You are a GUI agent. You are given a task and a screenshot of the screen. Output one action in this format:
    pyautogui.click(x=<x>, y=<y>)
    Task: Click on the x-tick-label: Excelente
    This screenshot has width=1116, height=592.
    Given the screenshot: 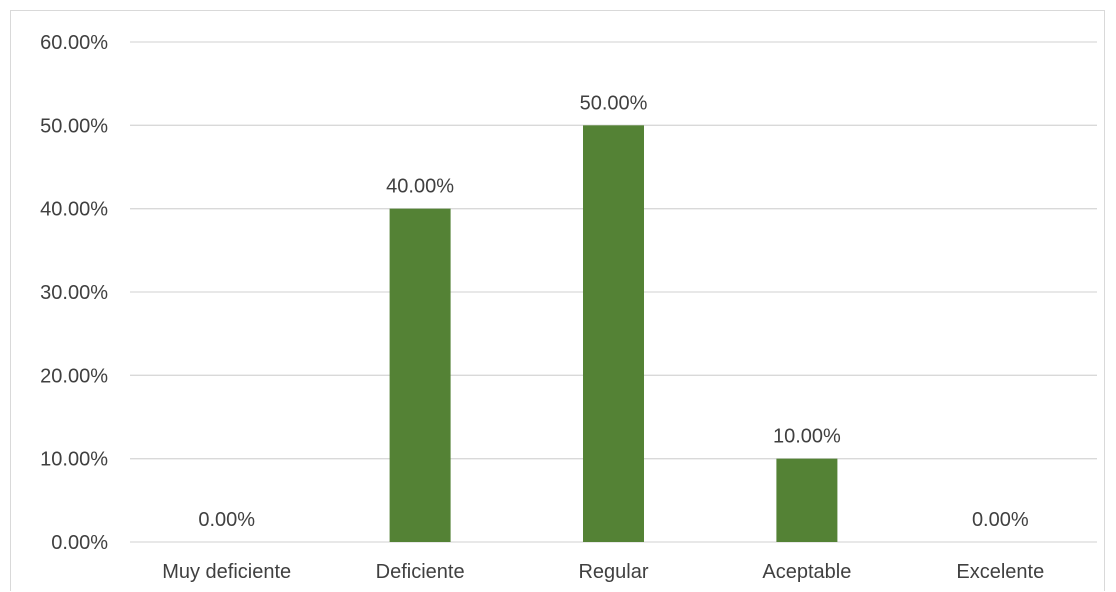 What is the action you would take?
    pyautogui.click(x=1000, y=572)
    